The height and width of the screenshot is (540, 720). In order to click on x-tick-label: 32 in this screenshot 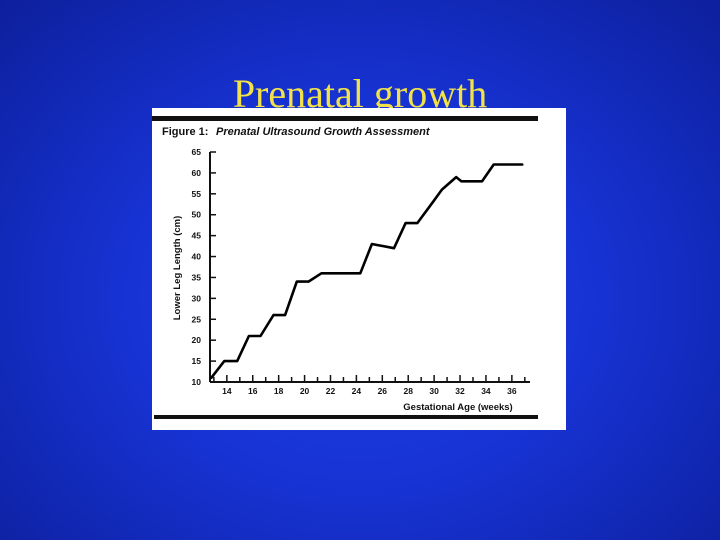, I will do `click(460, 391)`.